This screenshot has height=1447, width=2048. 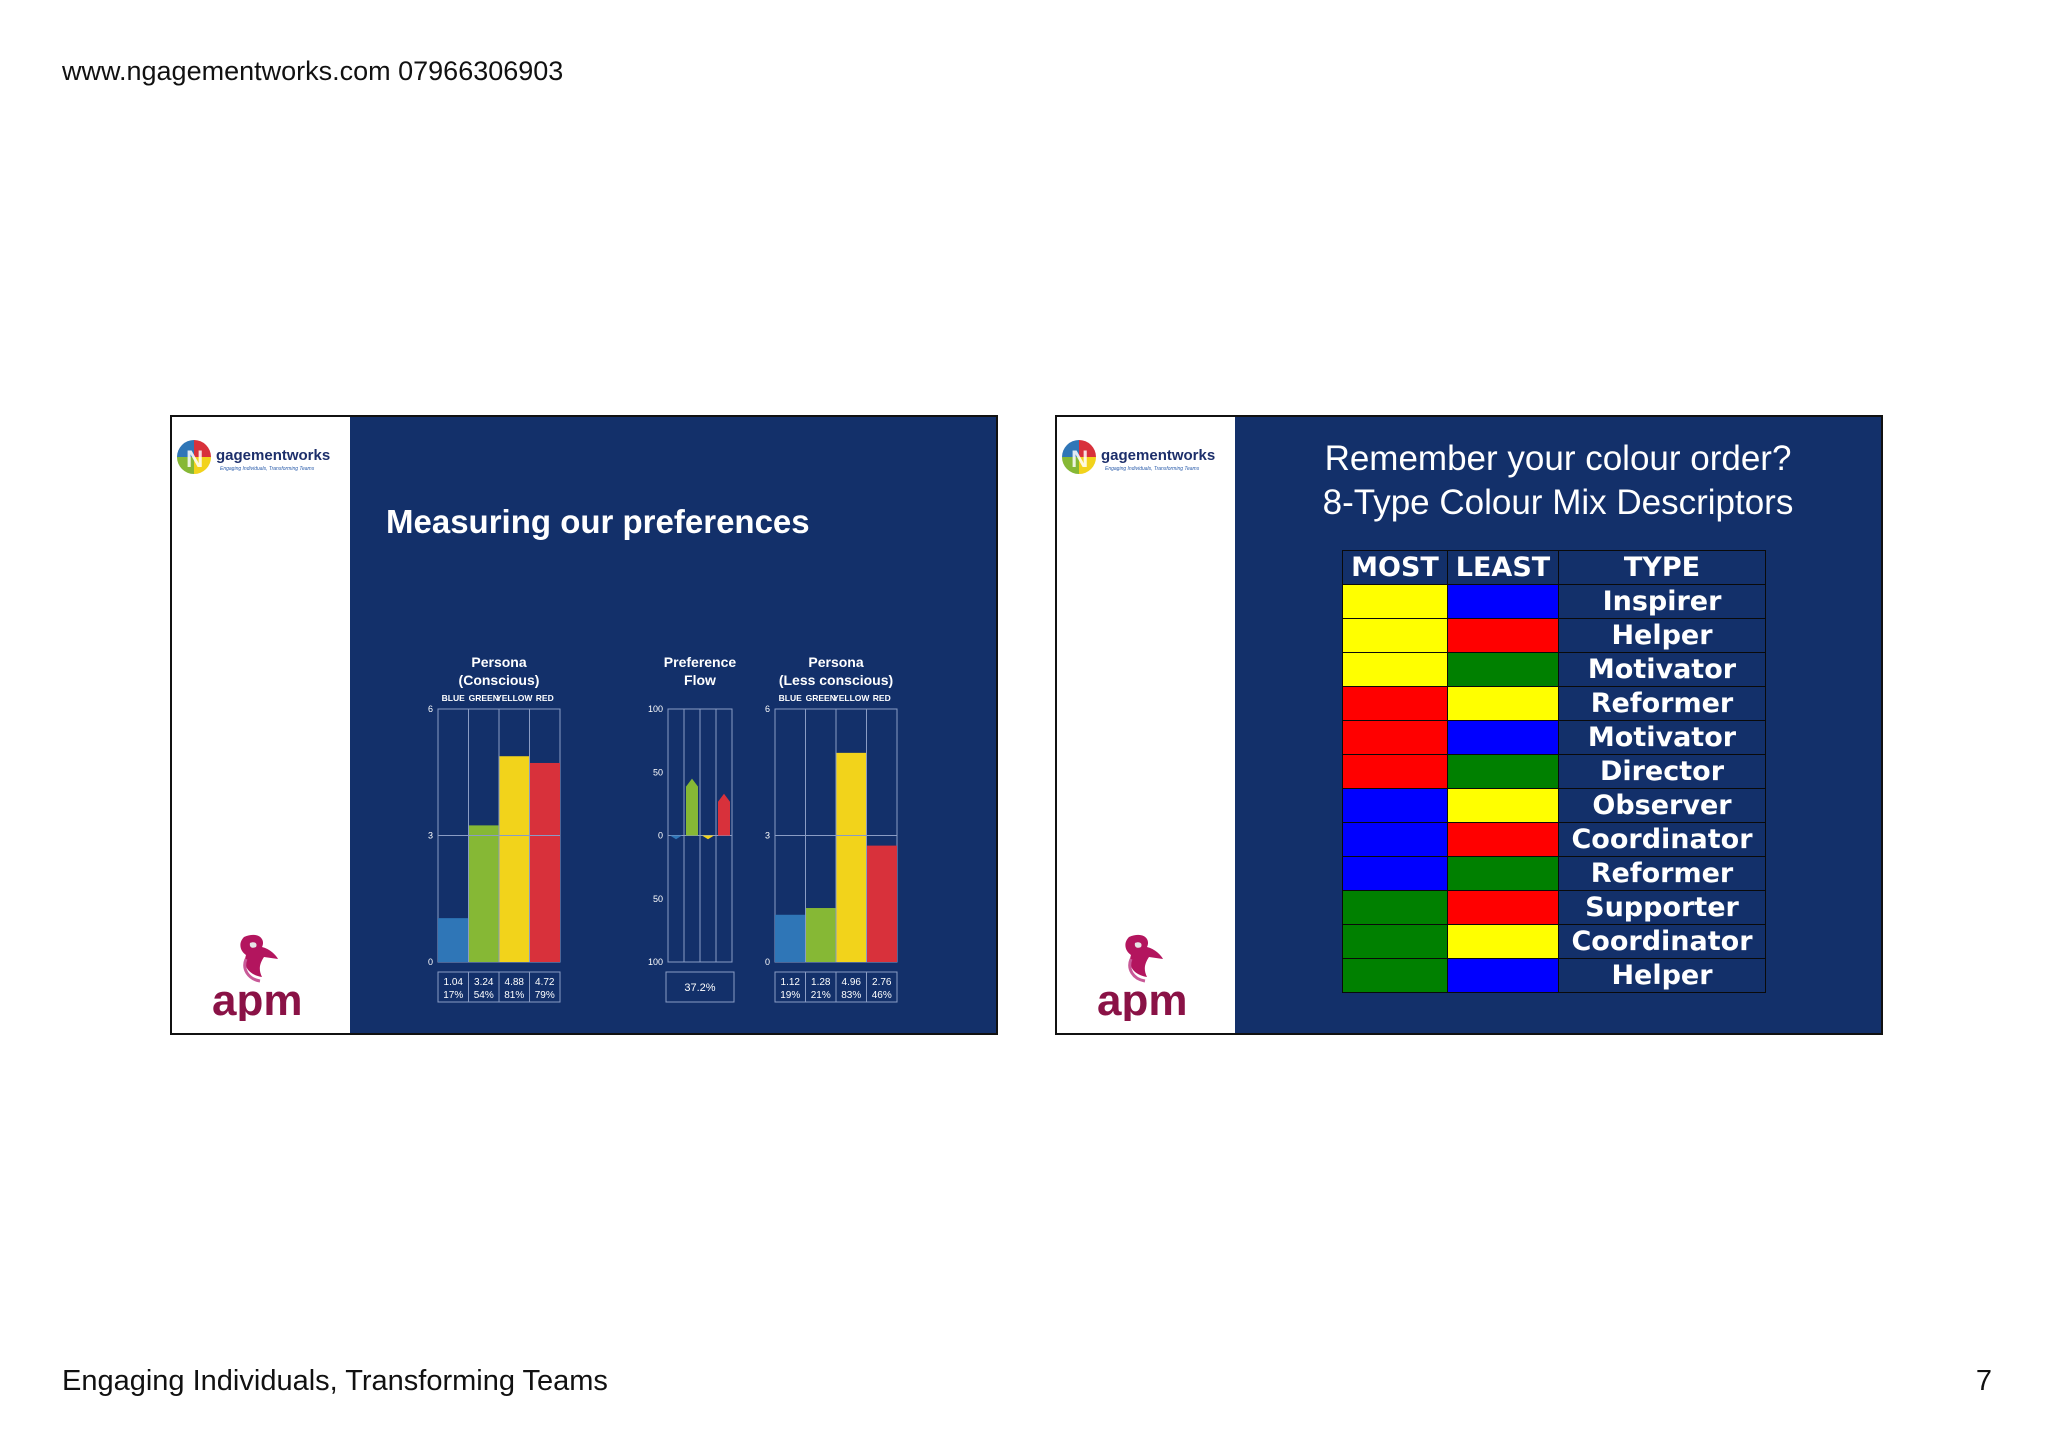 I want to click on table-row: Supporter, so click(x=1554, y=907).